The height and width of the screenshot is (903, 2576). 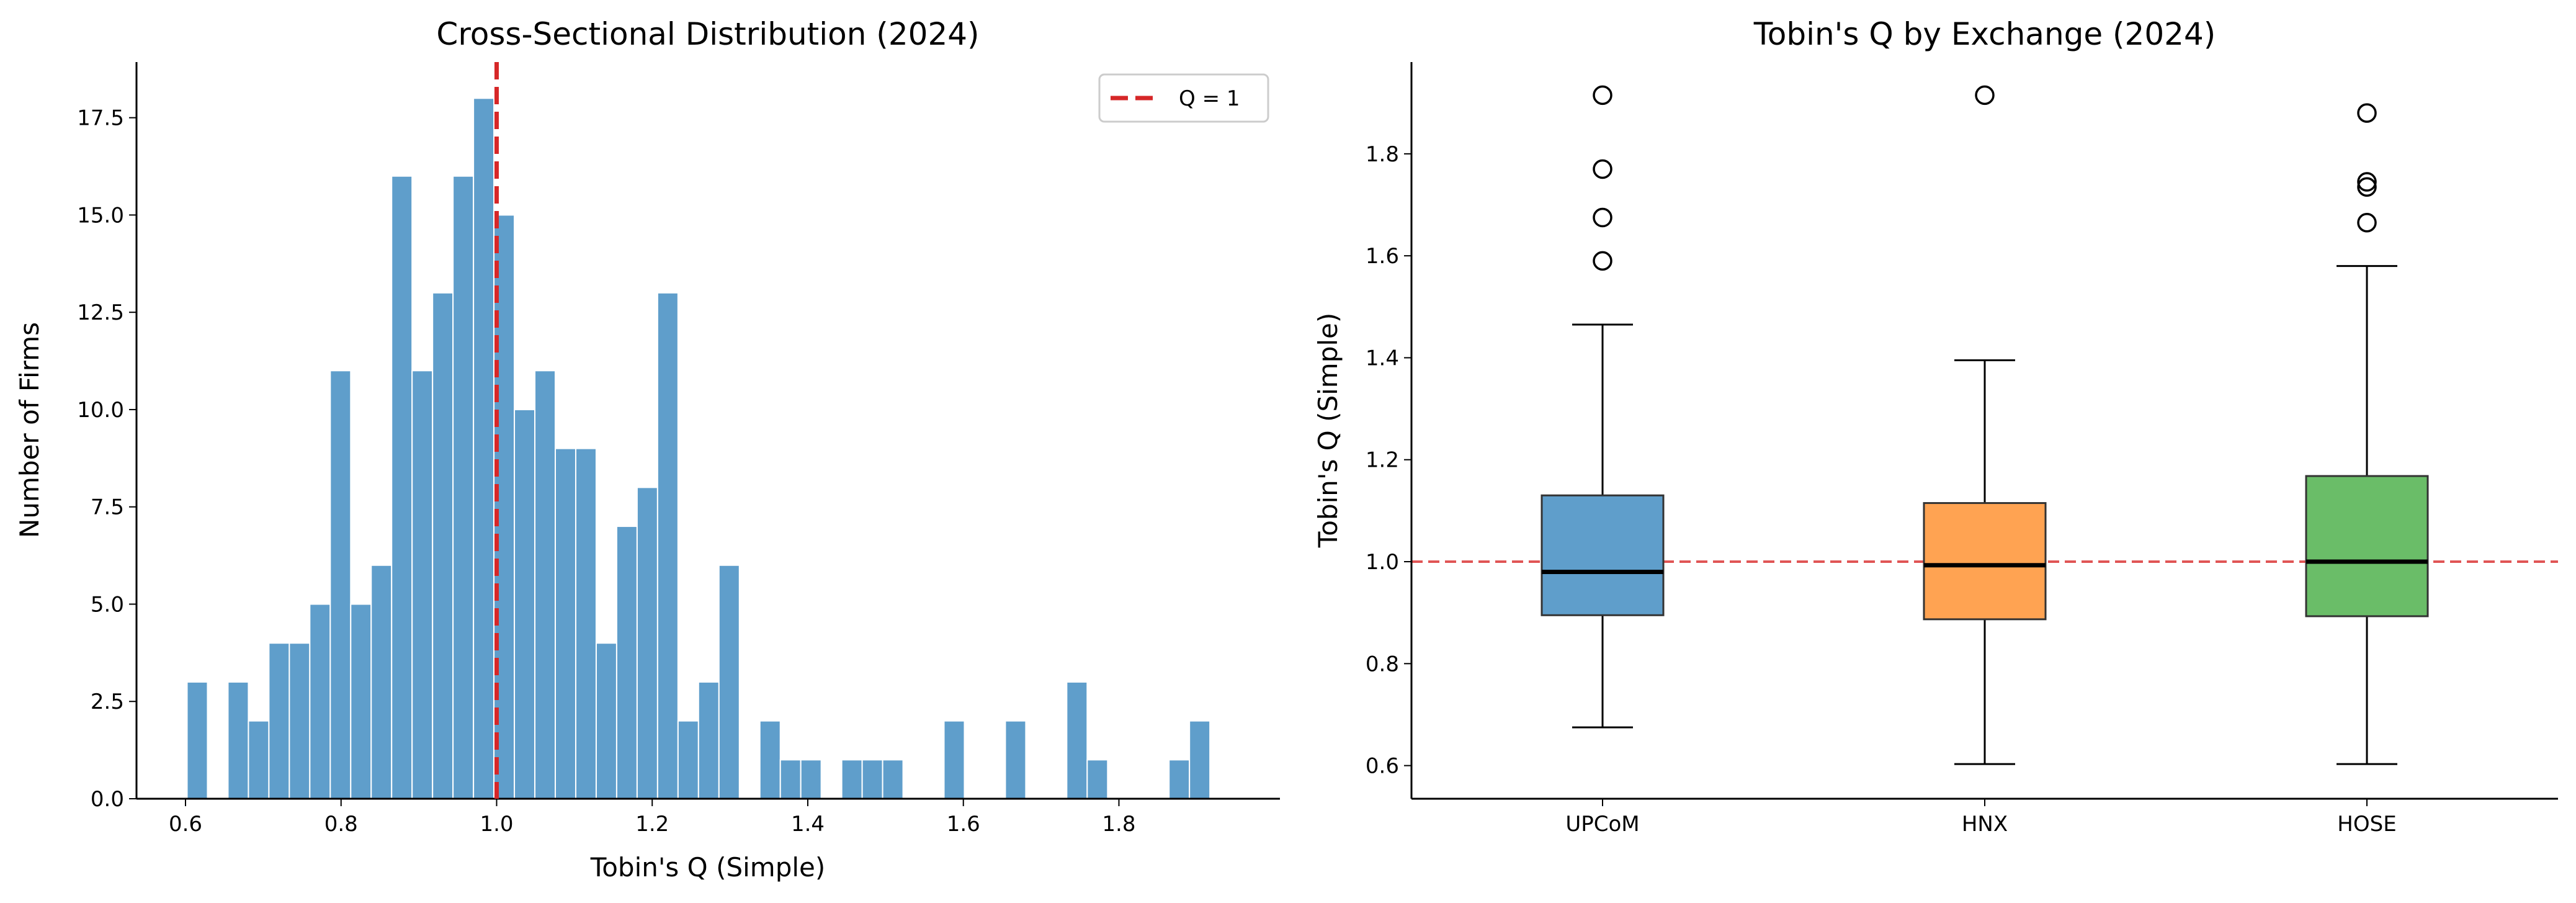 What do you see at coordinates (107, 604) in the screenshot?
I see `y-tick-label: 5.0` at bounding box center [107, 604].